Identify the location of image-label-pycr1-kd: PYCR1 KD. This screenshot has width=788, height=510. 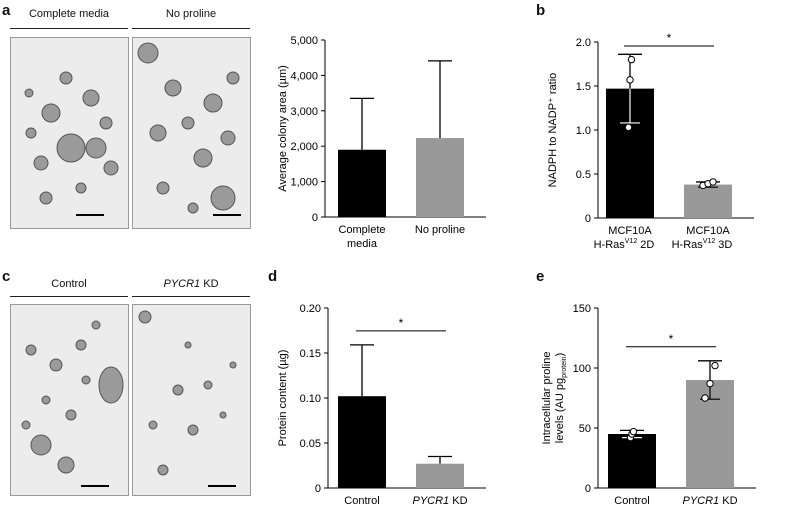
(191, 284).